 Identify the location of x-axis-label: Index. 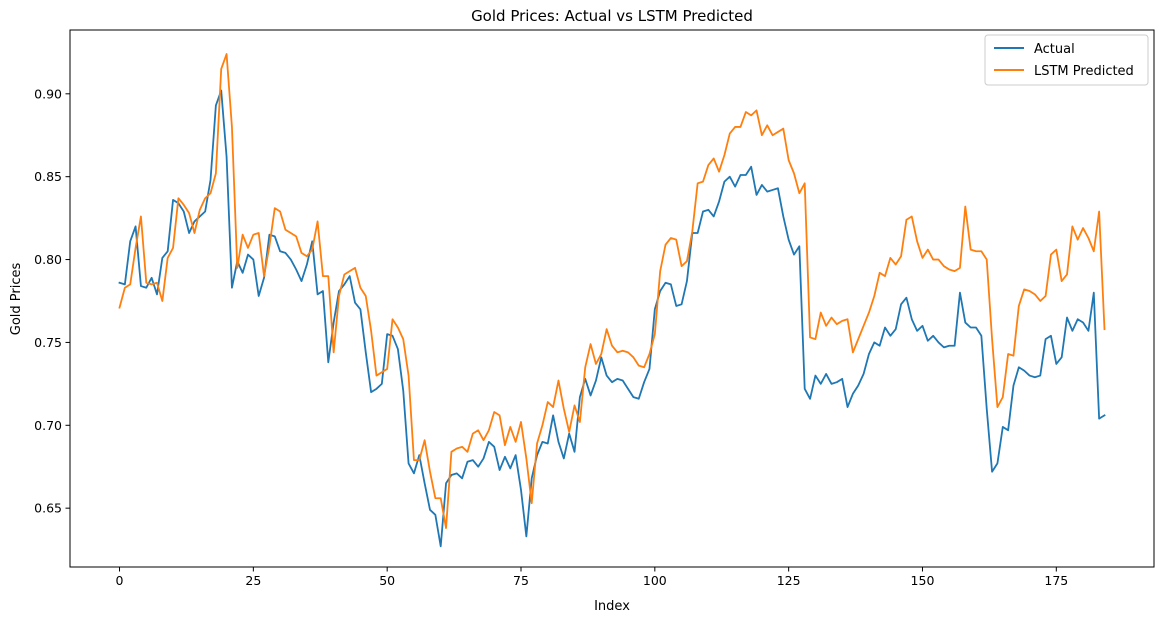
(612, 606).